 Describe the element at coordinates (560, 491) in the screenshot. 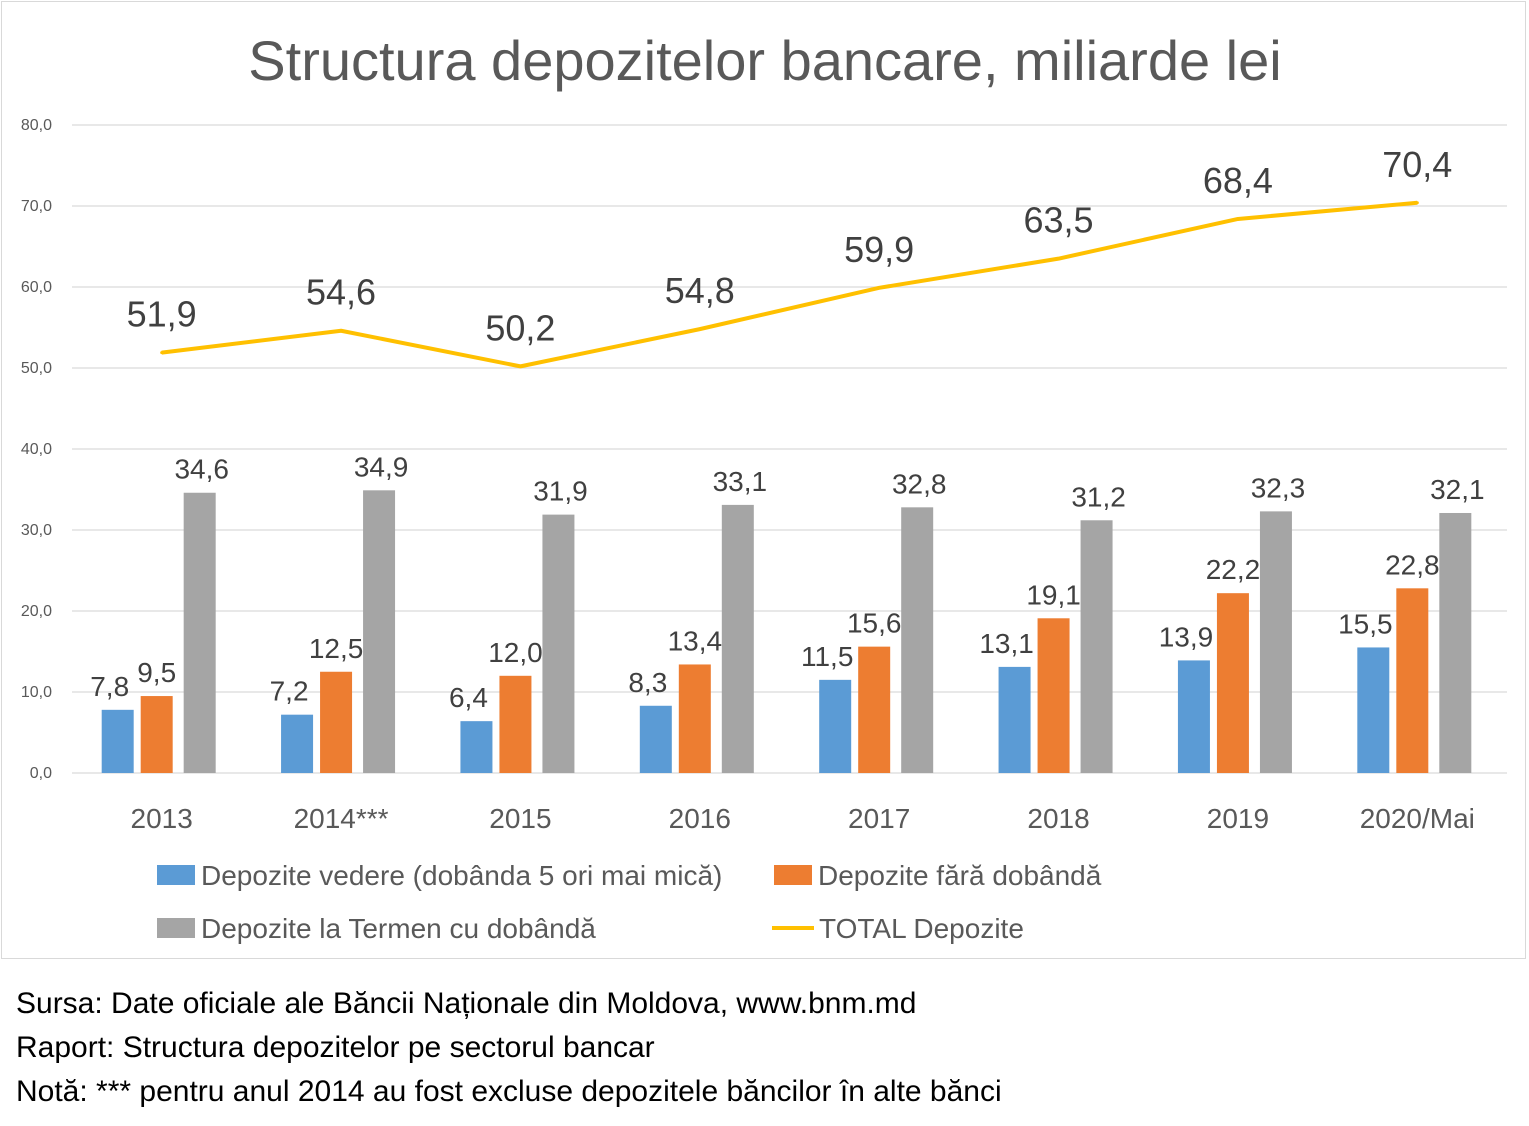

I see `data-label-termen: 31,9` at that location.